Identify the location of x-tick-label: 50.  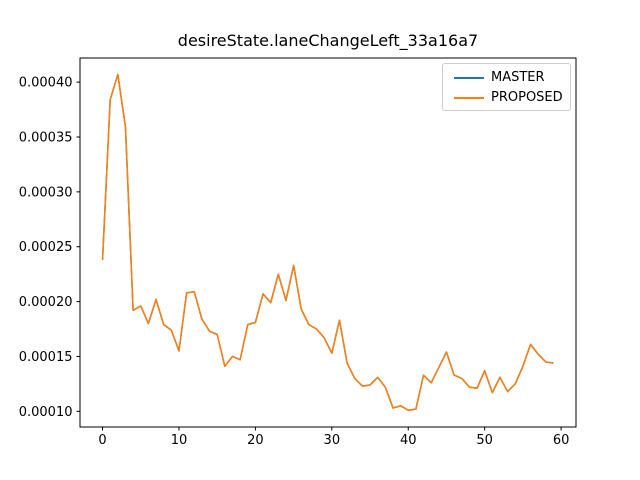
(484, 440).